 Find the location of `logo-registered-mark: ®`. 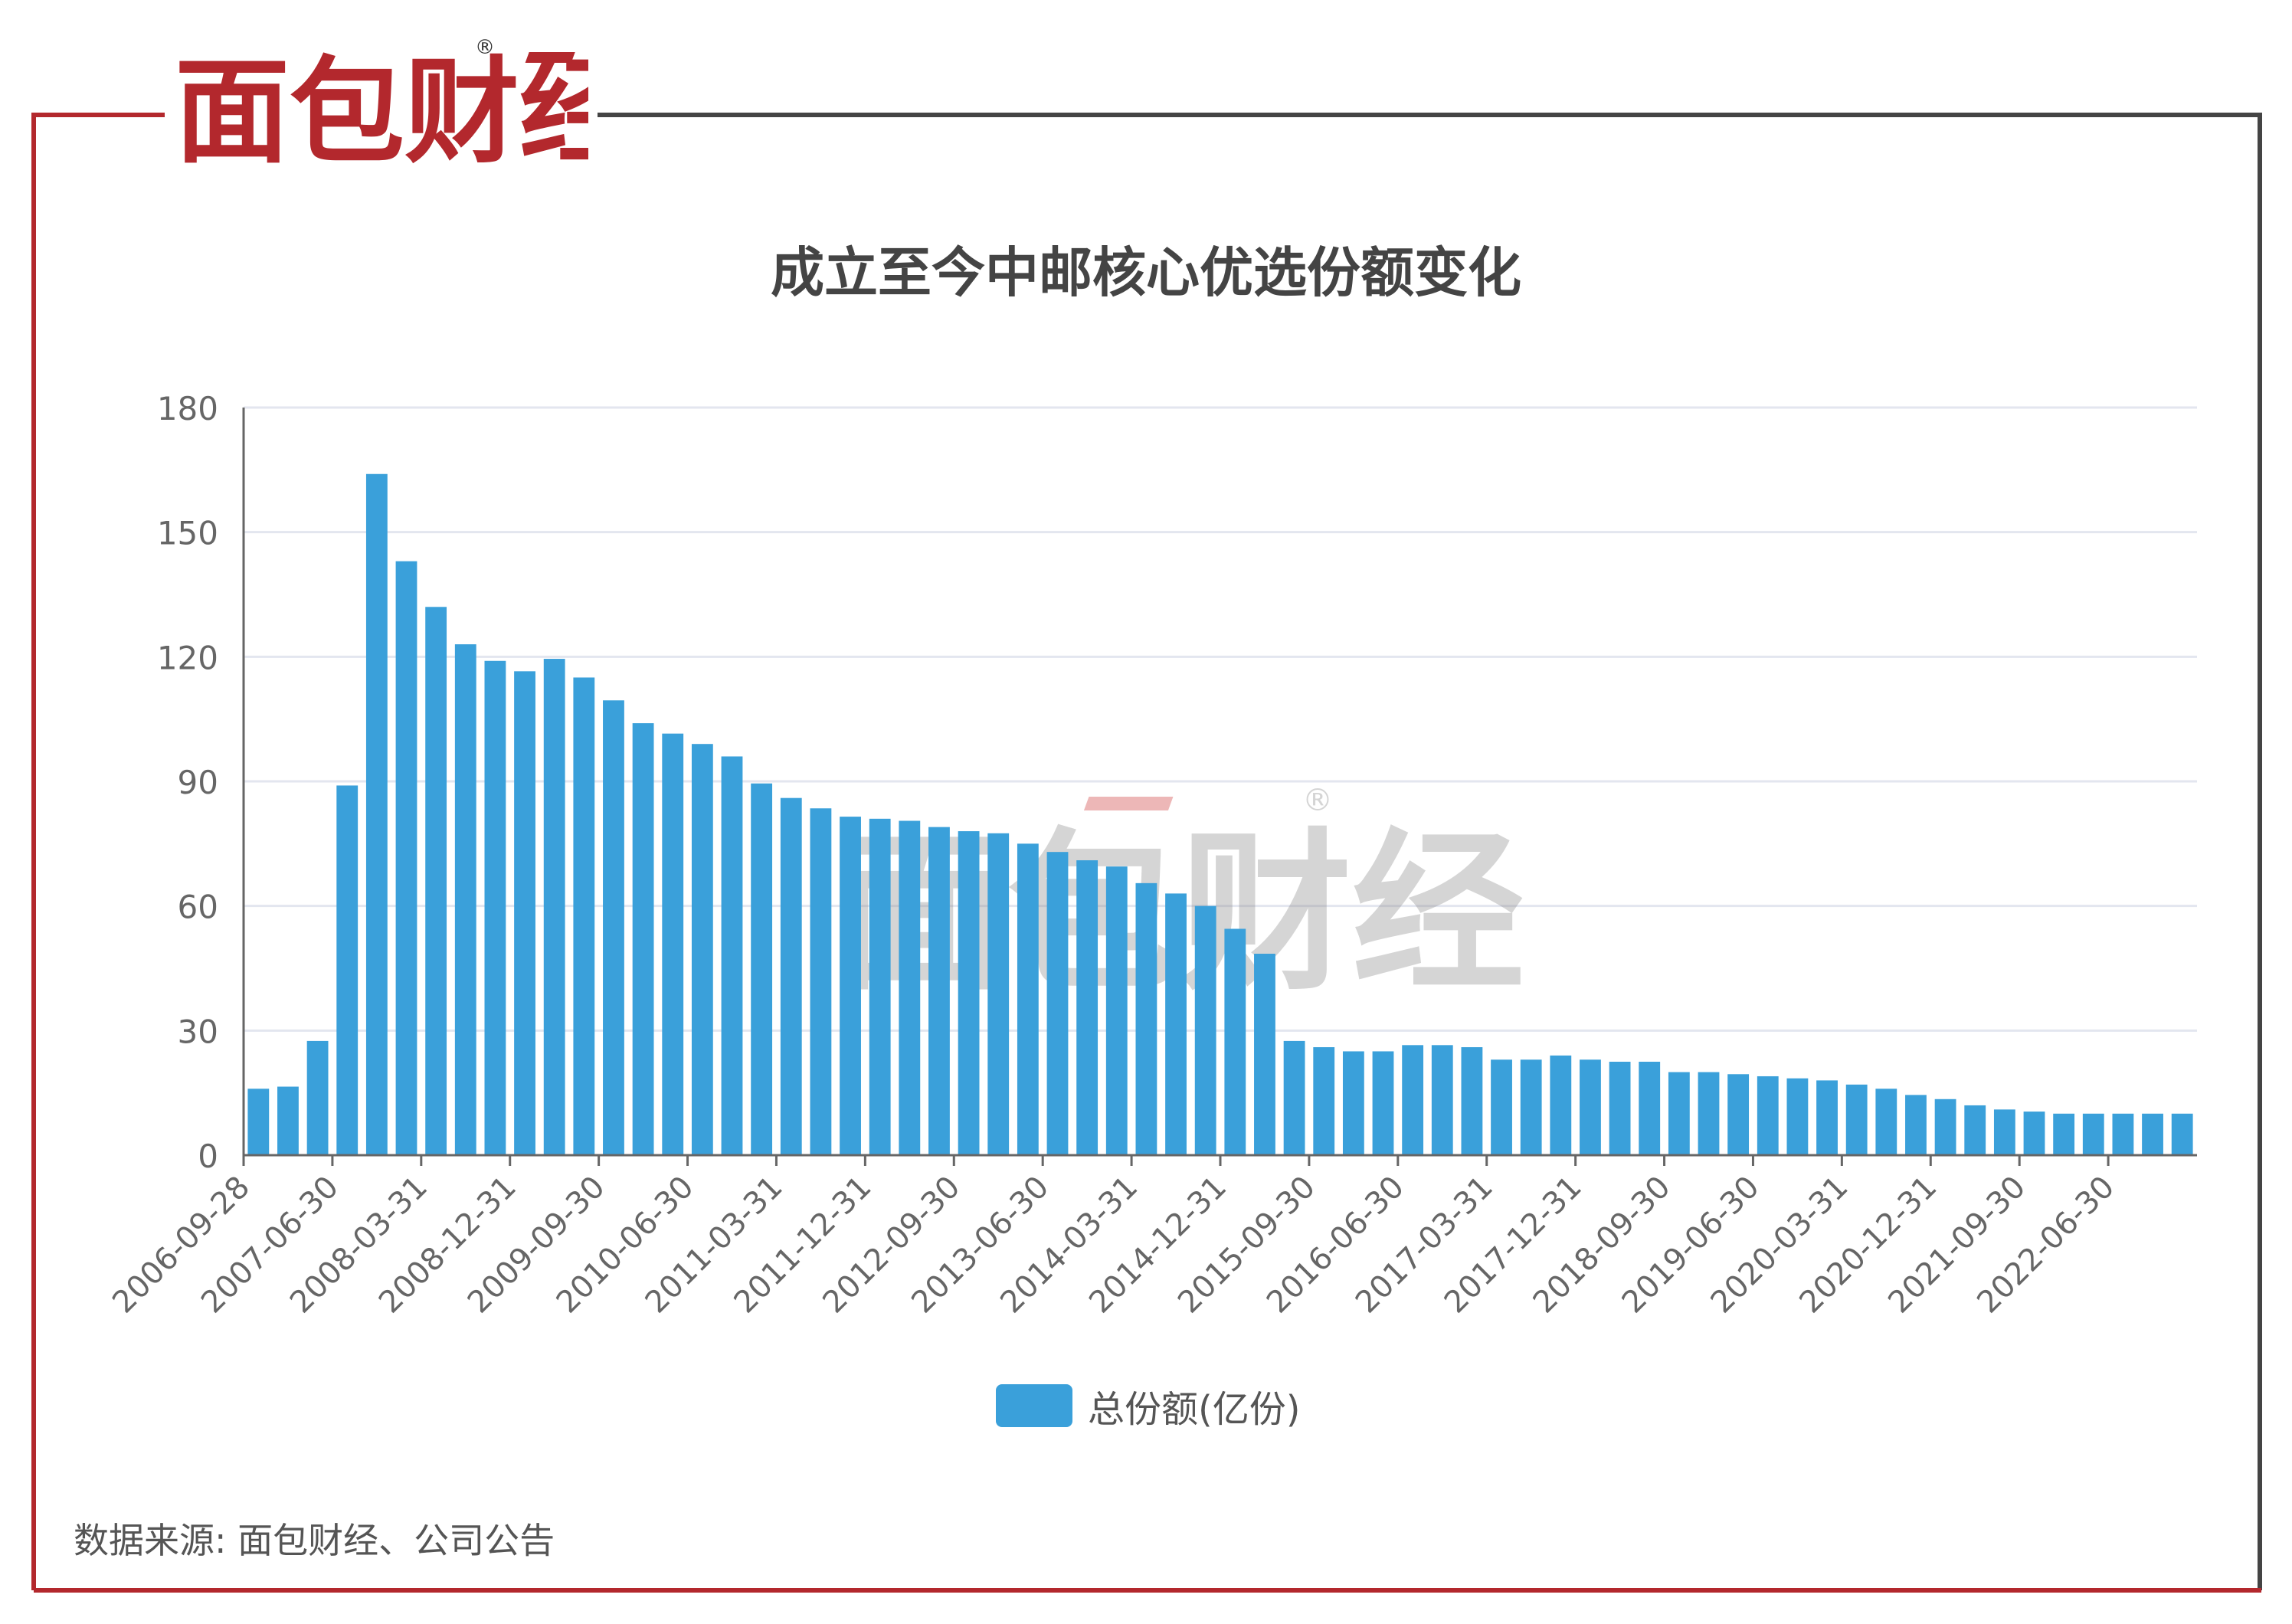

logo-registered-mark: ® is located at coordinates (485, 48).